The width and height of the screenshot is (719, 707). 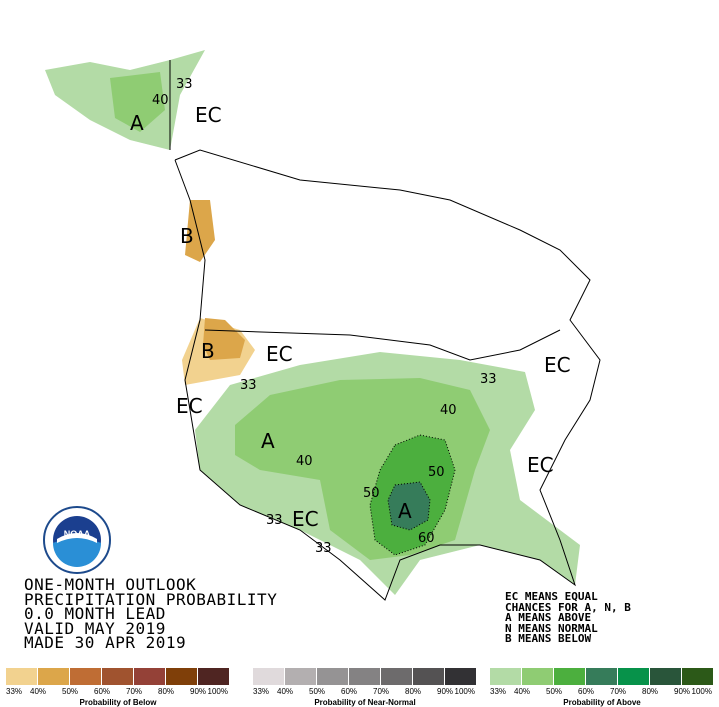 I want to click on contour-50-west: 50, so click(x=371, y=493).